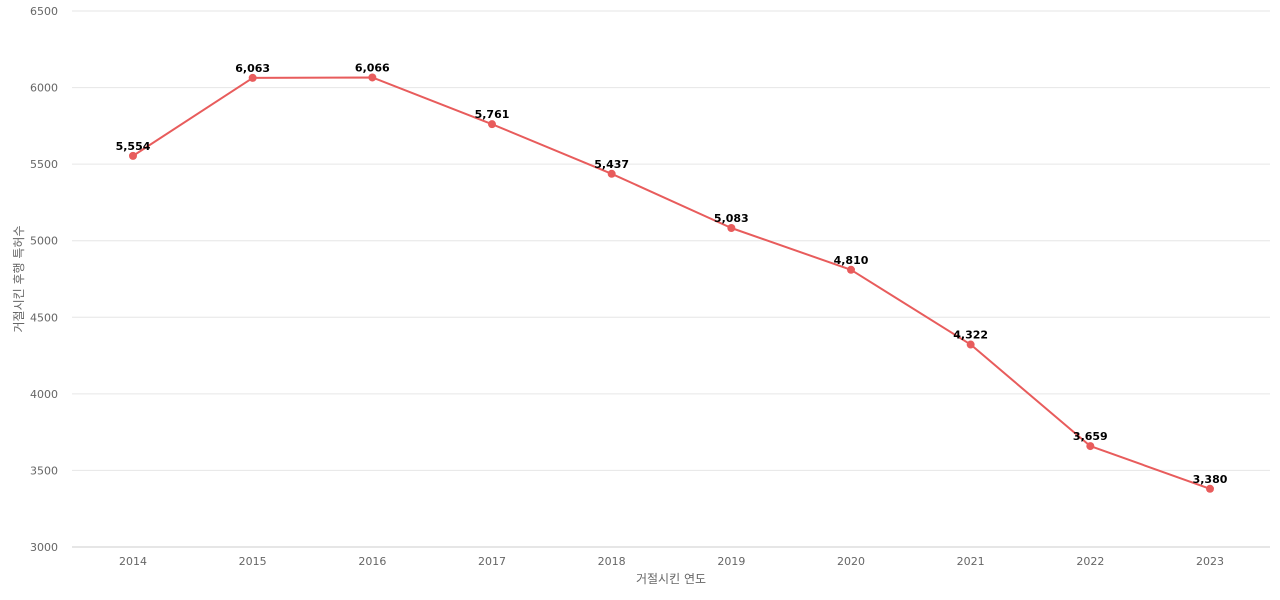 This screenshot has width=1280, height=600. What do you see at coordinates (971, 561) in the screenshot?
I see `x-tick-label: 2021` at bounding box center [971, 561].